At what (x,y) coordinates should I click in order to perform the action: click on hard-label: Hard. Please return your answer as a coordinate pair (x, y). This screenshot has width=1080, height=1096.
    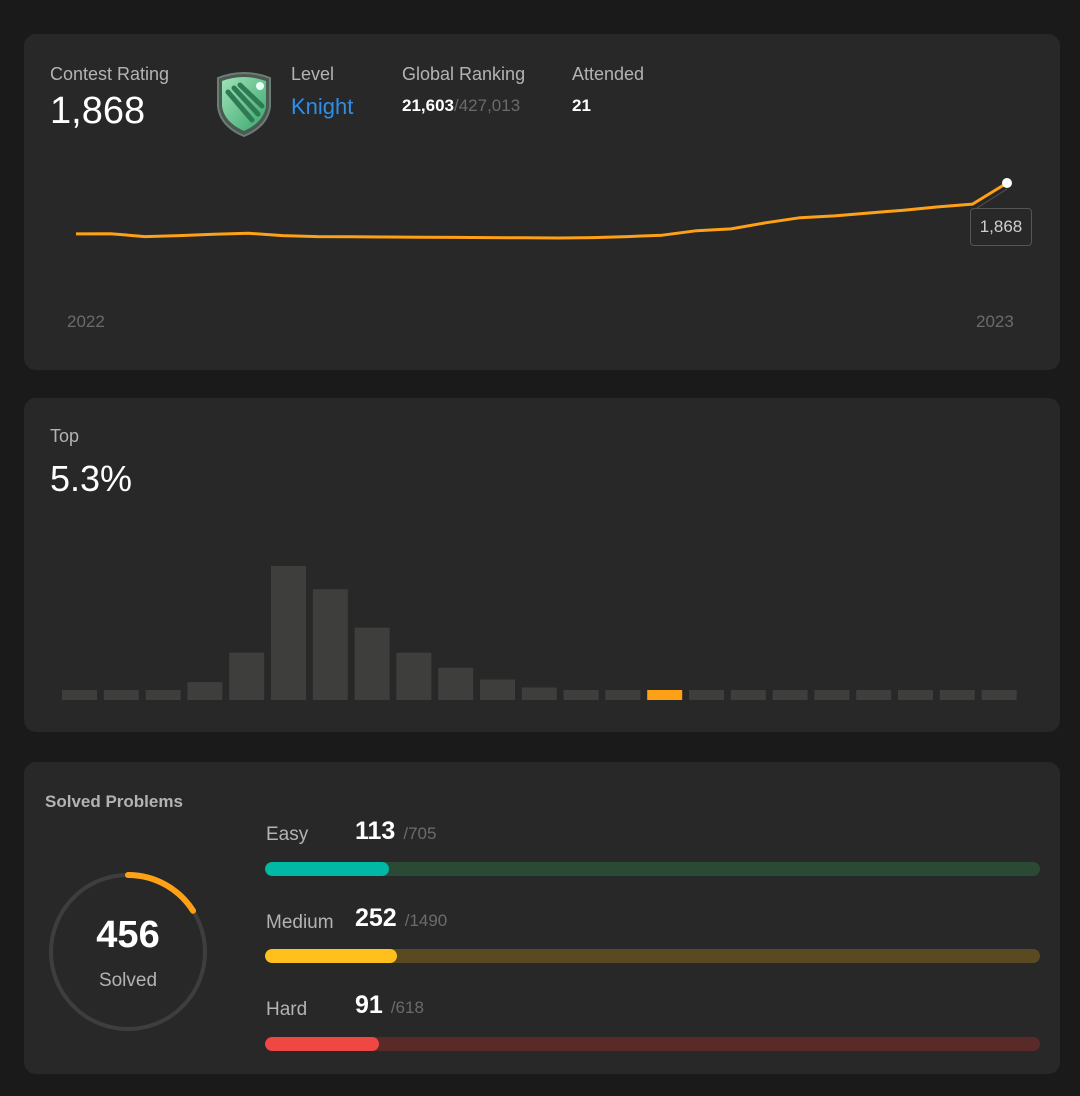
    Looking at the image, I should click on (287, 1009).